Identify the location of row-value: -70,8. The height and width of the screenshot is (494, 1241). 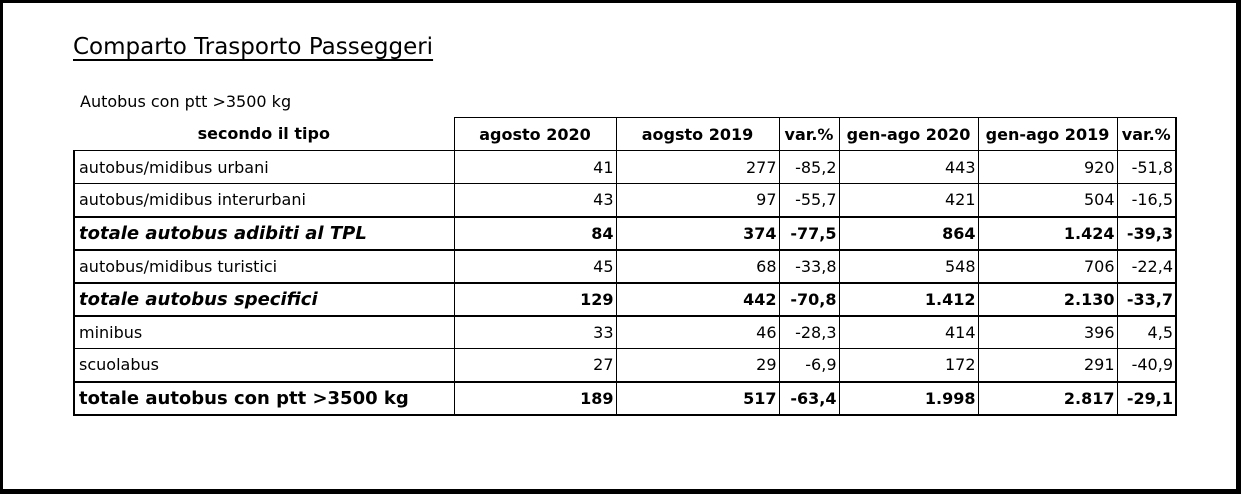
(809, 298).